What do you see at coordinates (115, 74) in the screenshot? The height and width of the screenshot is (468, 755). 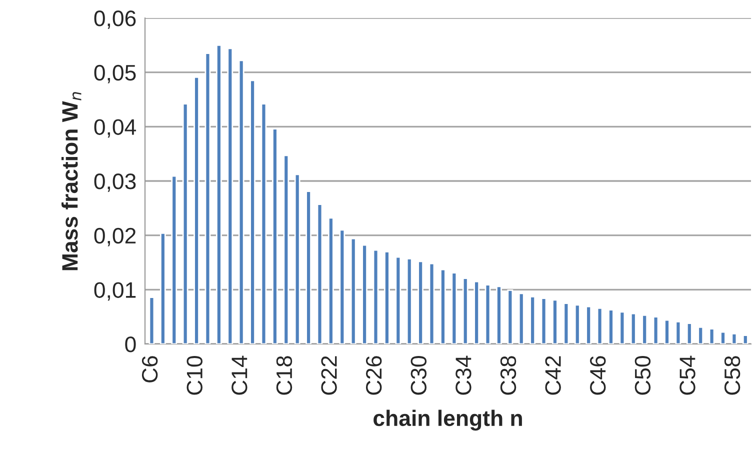 I see `y-tick-label: 0,05` at bounding box center [115, 74].